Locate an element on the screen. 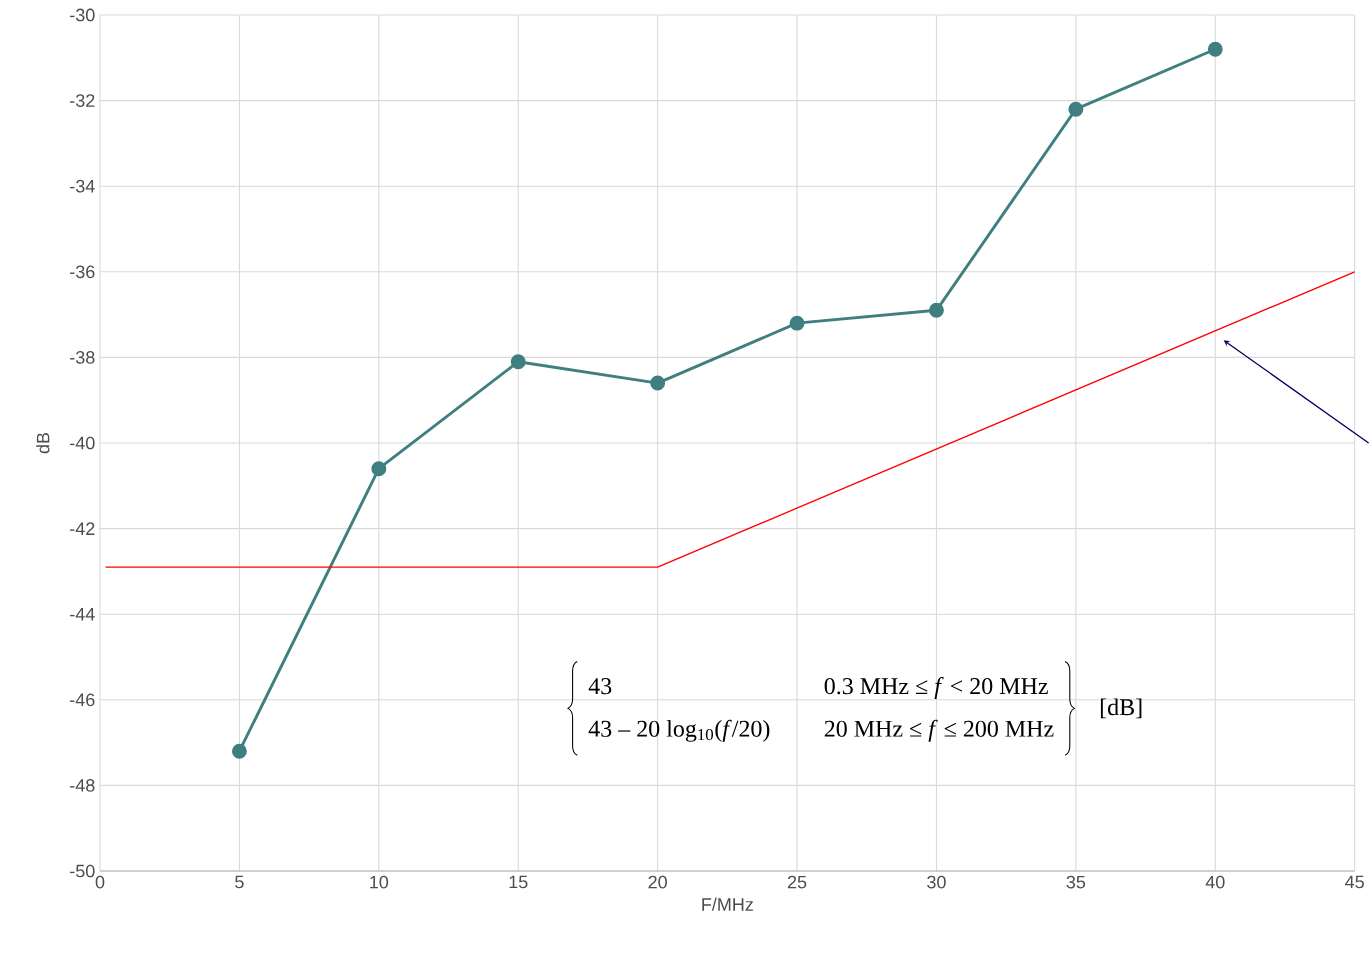 This screenshot has height=954, width=1369. y-tick-label: -30 is located at coordinates (82, 15).